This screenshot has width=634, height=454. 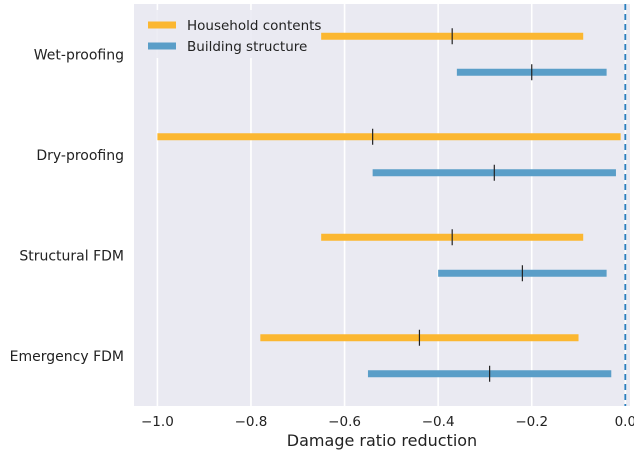 I want to click on legend-label-1: Building structure, so click(x=247, y=47).